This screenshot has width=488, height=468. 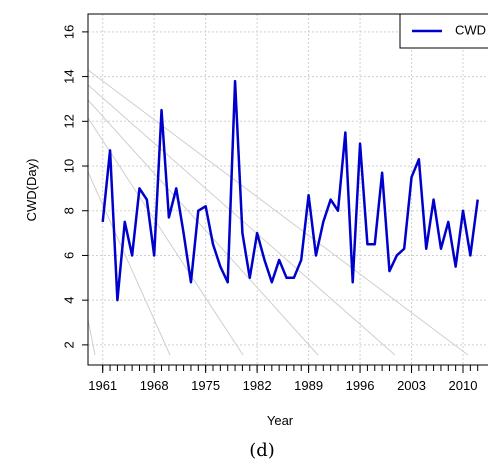 What do you see at coordinates (68, 76) in the screenshot?
I see `y-tick-label: 14` at bounding box center [68, 76].